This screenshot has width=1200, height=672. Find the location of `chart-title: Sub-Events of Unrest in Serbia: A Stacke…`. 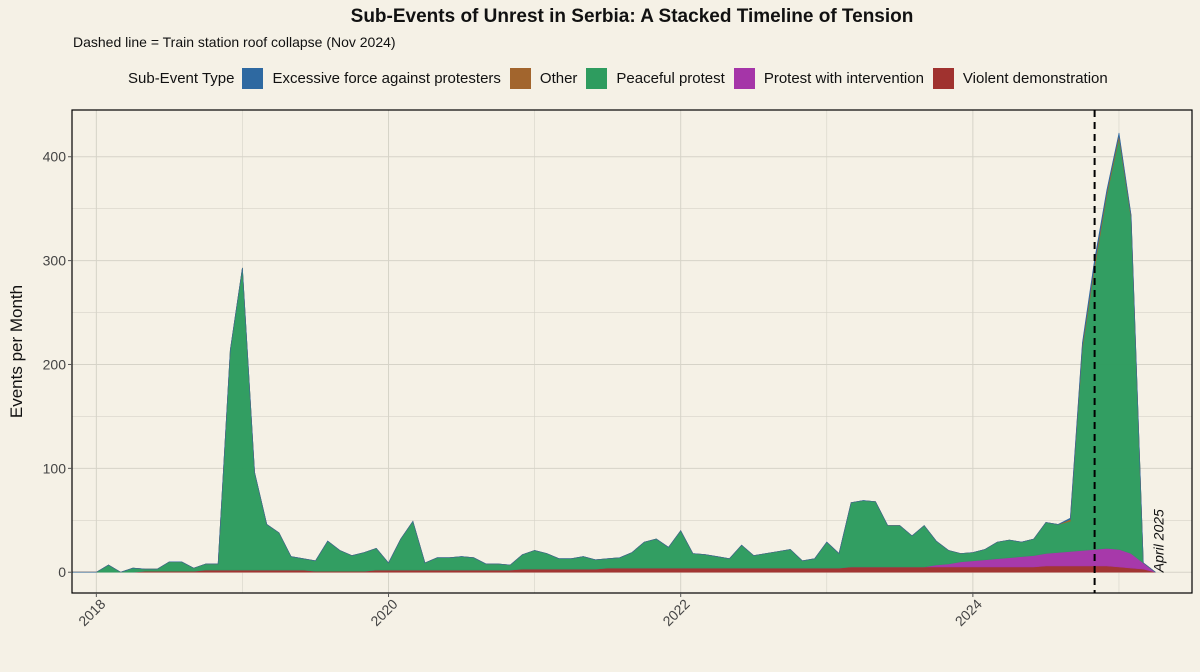

chart-title: Sub-Events of Unrest in Serbia: A Stacke… is located at coordinates (632, 16).